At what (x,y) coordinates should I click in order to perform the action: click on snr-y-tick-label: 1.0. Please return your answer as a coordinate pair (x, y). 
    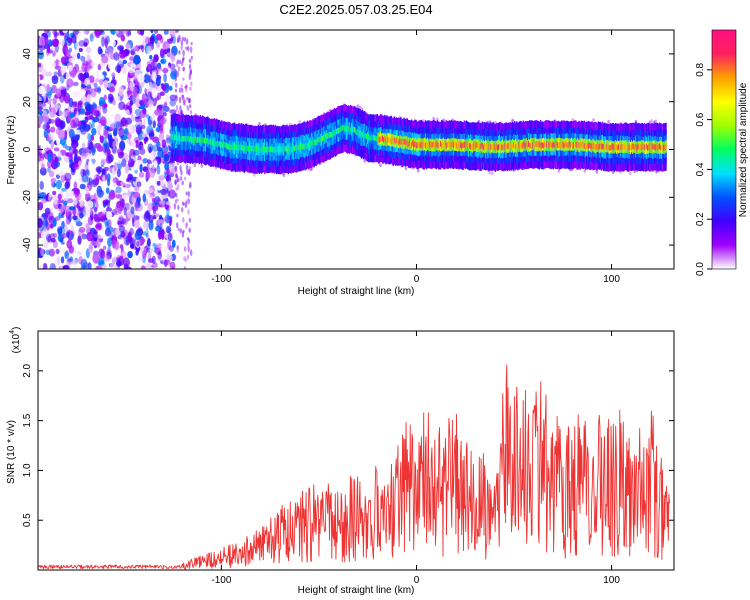
    Looking at the image, I should click on (27, 470).